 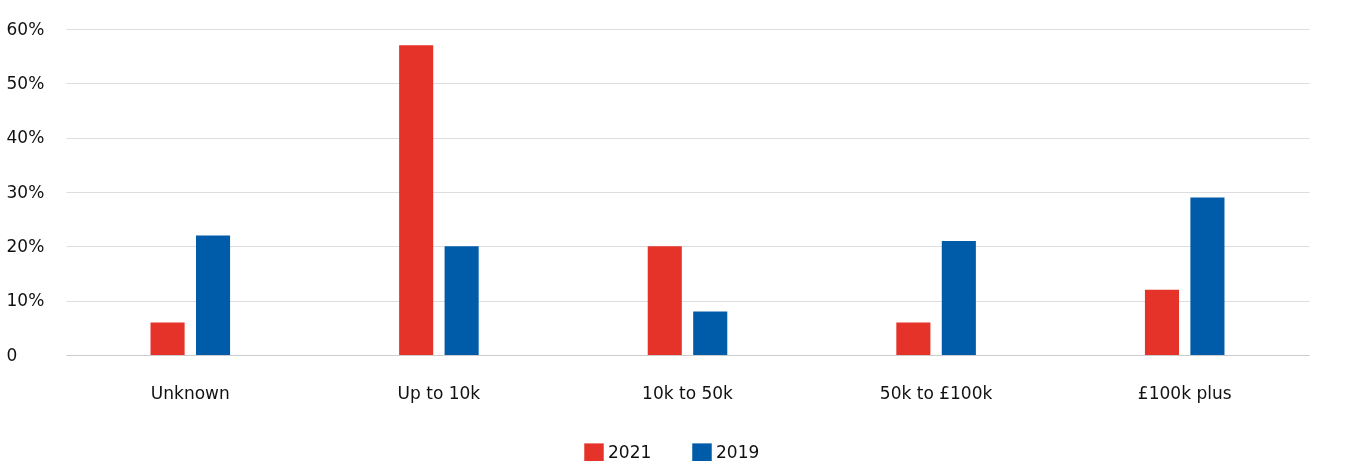 What do you see at coordinates (25, 191) in the screenshot?
I see `y-tick-label: 30%` at bounding box center [25, 191].